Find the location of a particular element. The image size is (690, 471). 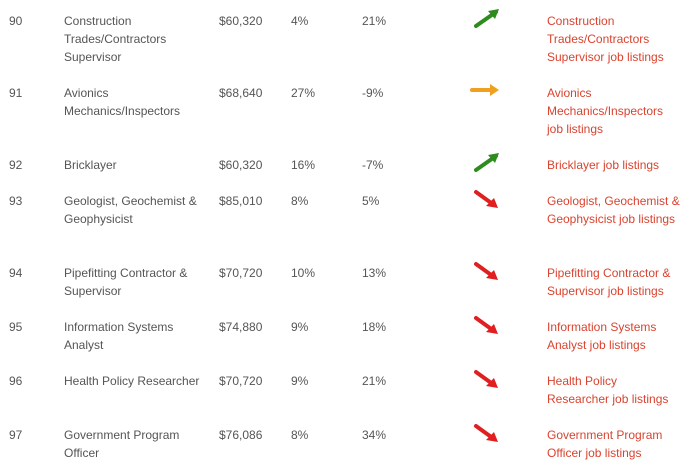

job-title-cell: Avionics Mechanics/Inspectors is located at coordinates (122, 102).